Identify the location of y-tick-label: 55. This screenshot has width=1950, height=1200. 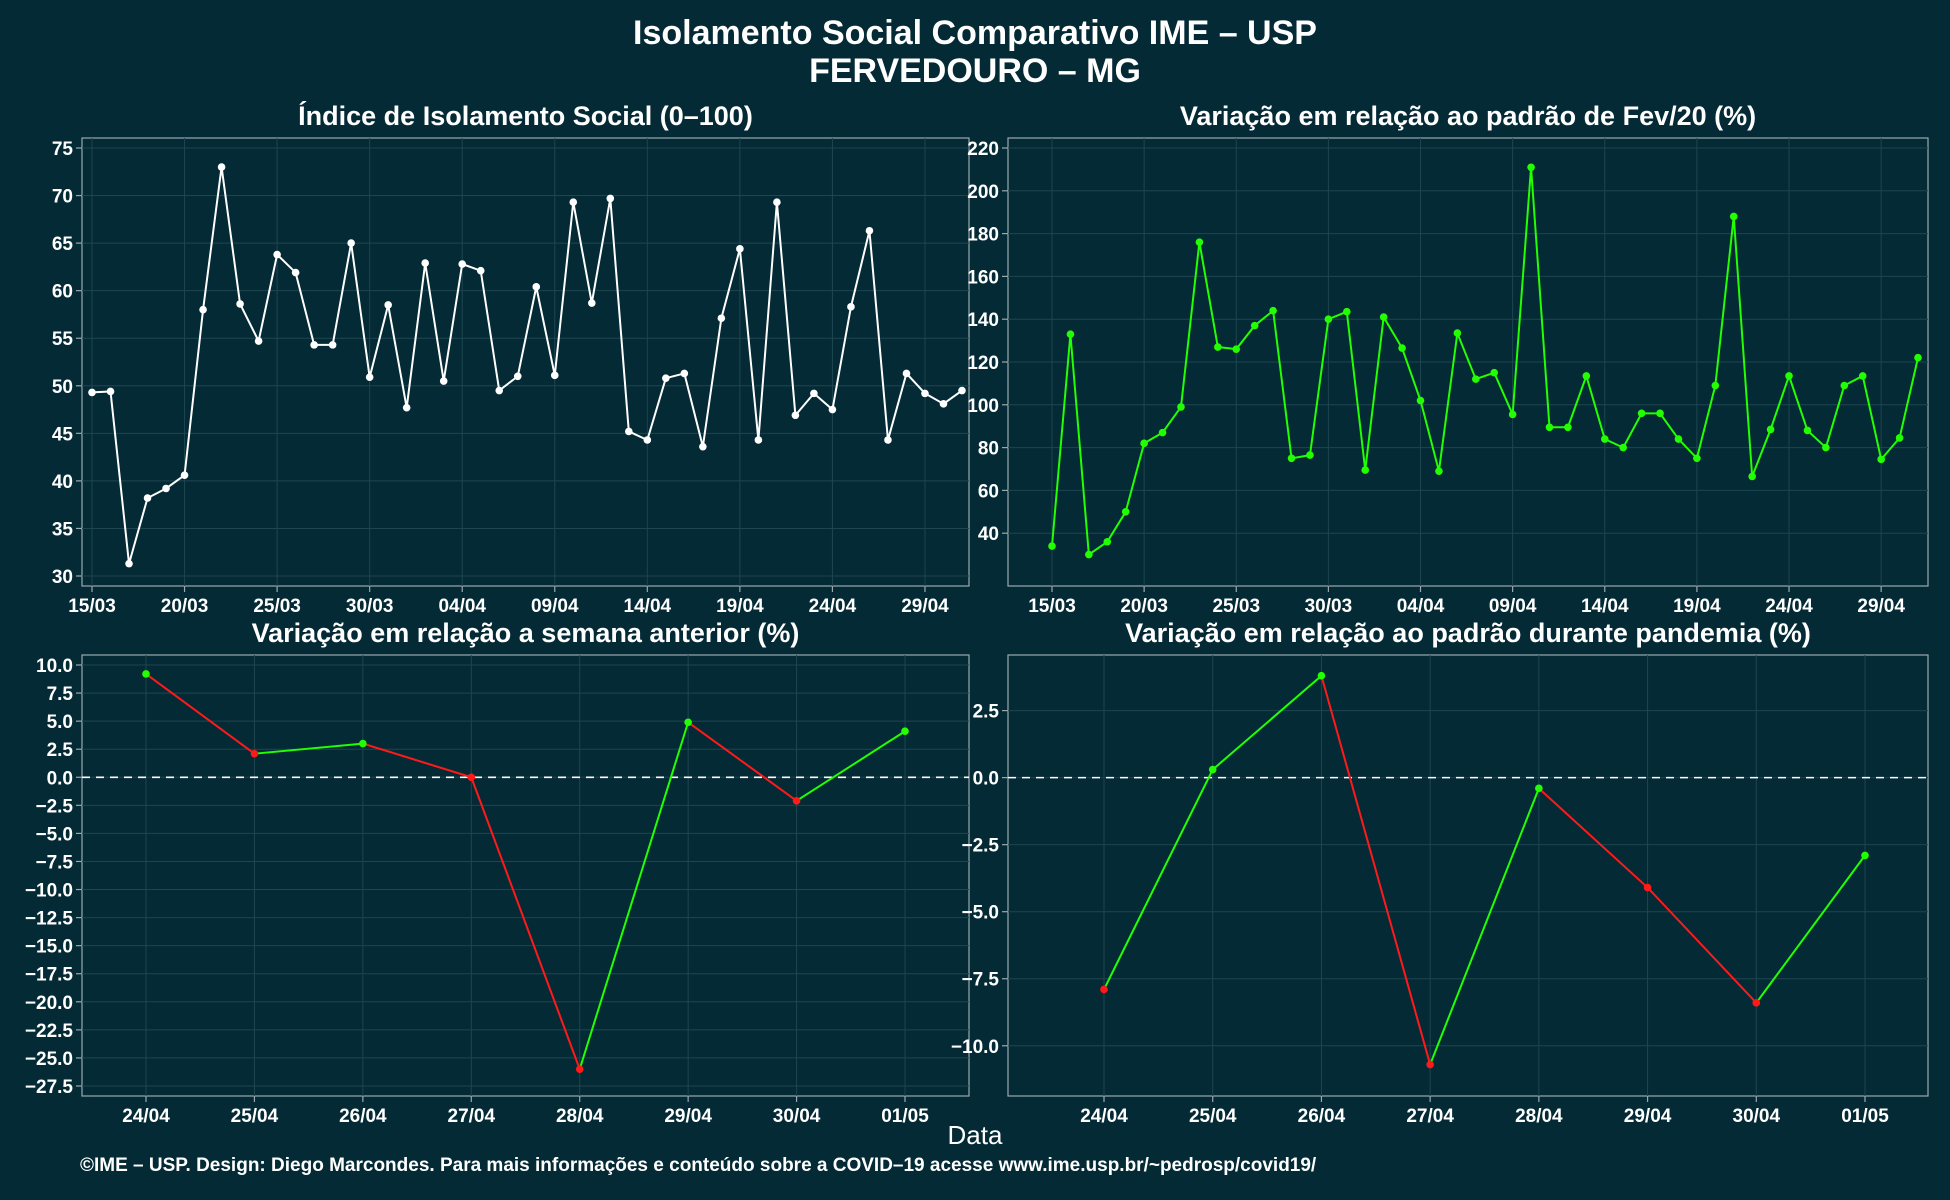
(63, 339).